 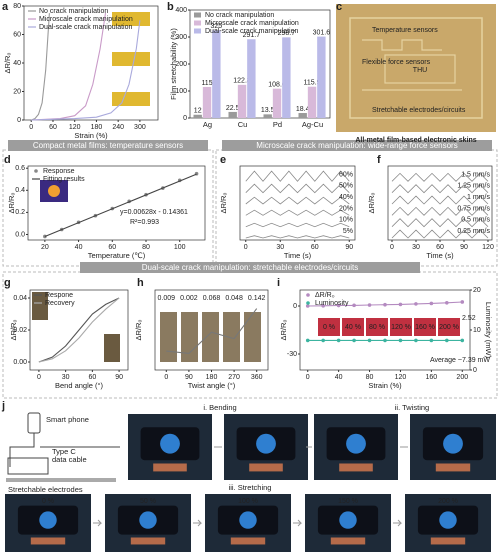 What do you see at coordinates (17, 6) in the screenshot?
I see `y-tick-label: 80` at bounding box center [17, 6].